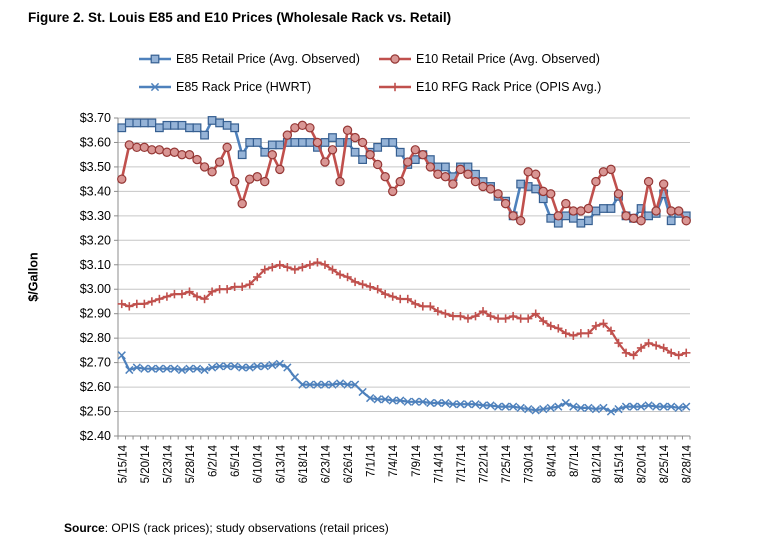 This screenshot has height=557, width=758. I want to click on legend-item-2: E10 Retail Price (Avg. Observed), so click(489, 59).